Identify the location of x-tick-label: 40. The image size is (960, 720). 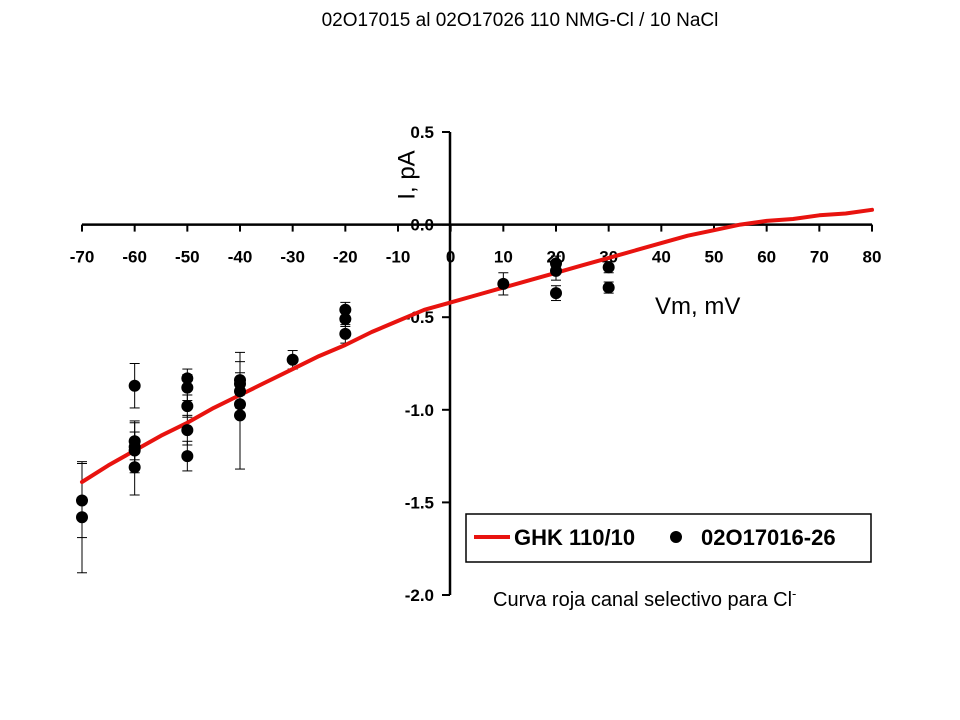
(661, 257).